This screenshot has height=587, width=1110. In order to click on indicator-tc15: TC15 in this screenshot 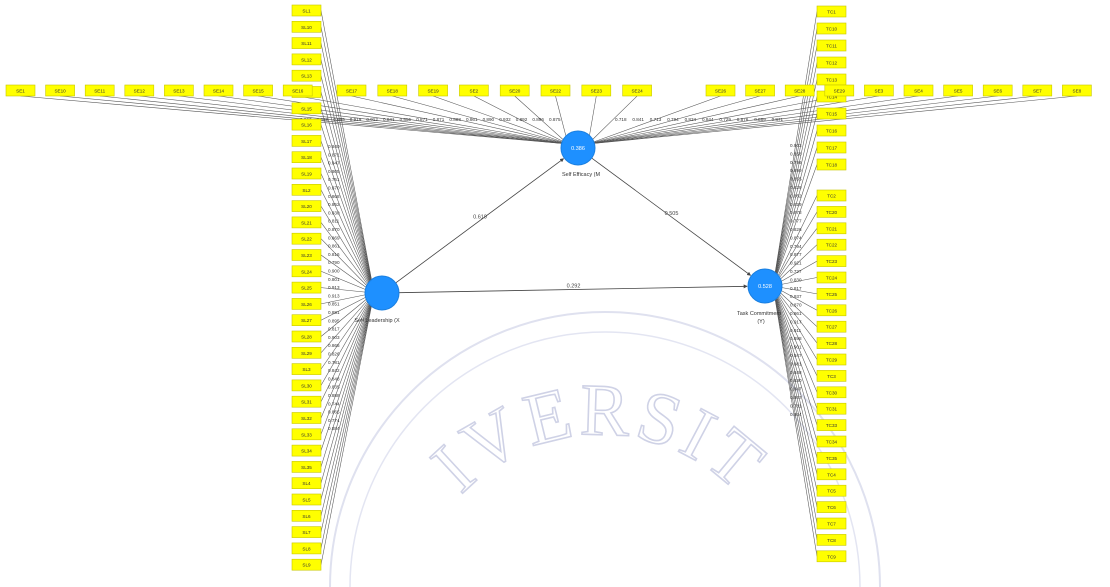, I will do `click(831, 113)`.